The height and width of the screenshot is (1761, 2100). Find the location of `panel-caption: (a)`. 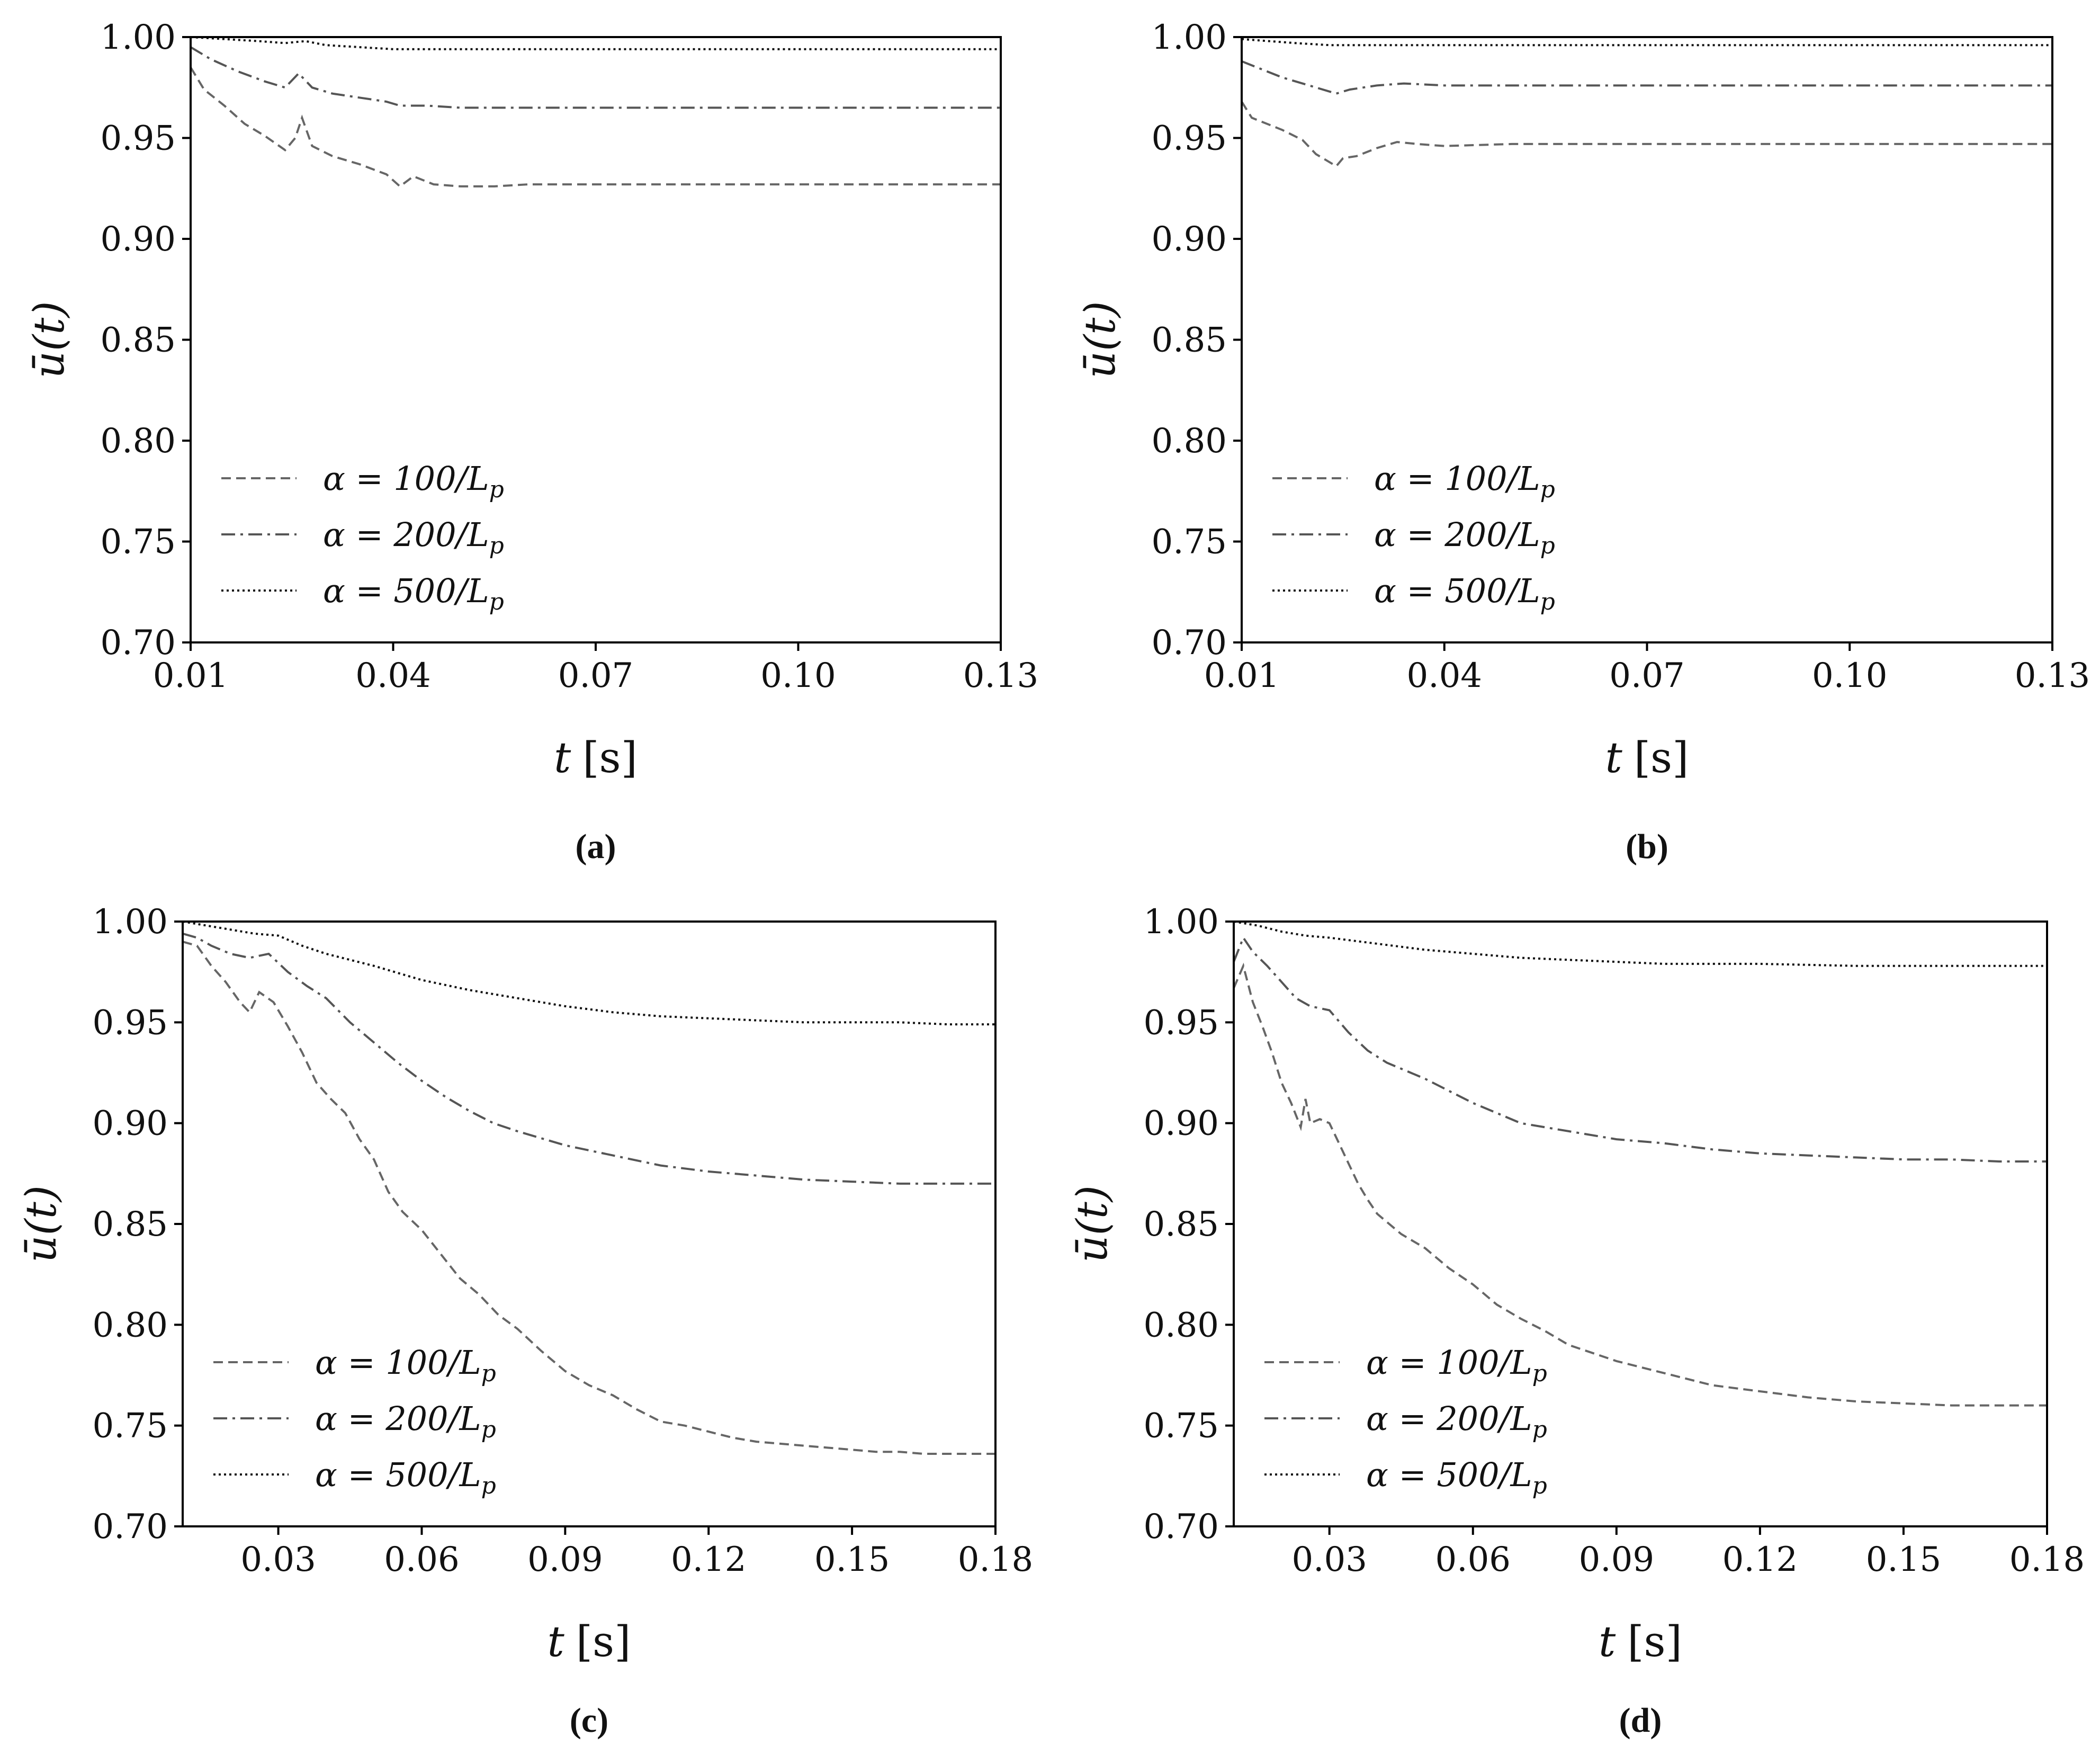

panel-caption: (a) is located at coordinates (596, 846).